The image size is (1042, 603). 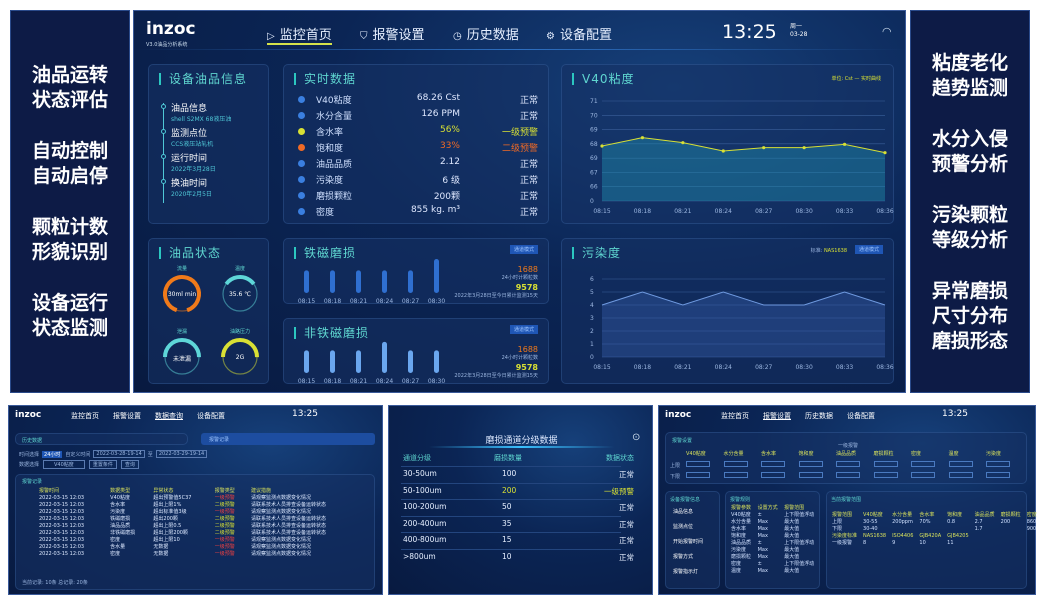 What do you see at coordinates (528, 117) in the screenshot?
I see `row-status: 正常` at bounding box center [528, 117].